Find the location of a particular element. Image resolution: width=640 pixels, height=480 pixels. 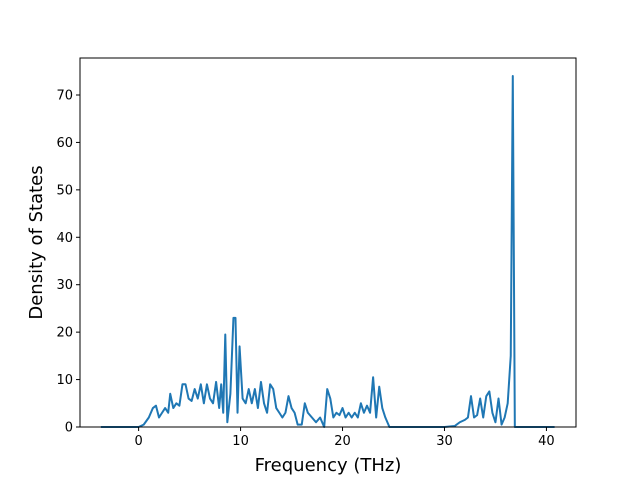

x-tick-label: 0 is located at coordinates (138, 441).